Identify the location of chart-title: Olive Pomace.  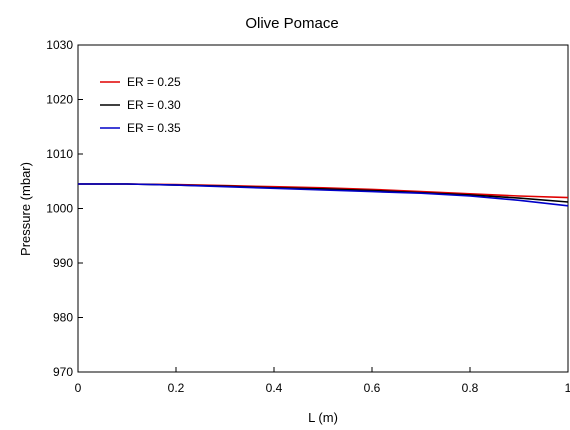
(291, 23).